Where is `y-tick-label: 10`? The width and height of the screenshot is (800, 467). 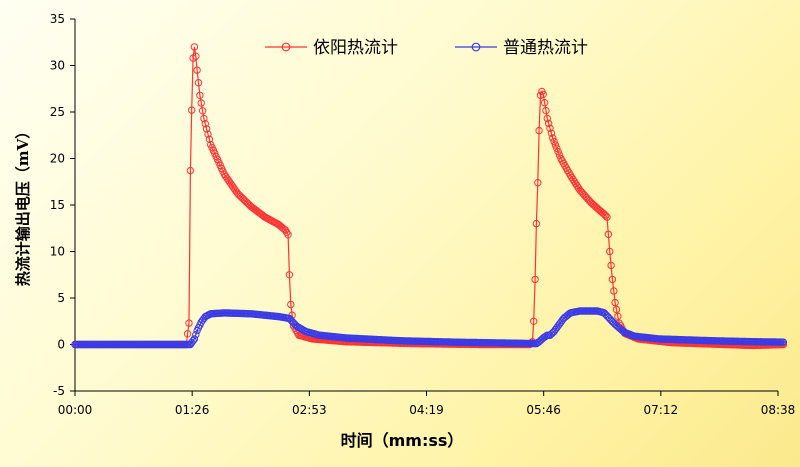
y-tick-label: 10 is located at coordinates (57, 252).